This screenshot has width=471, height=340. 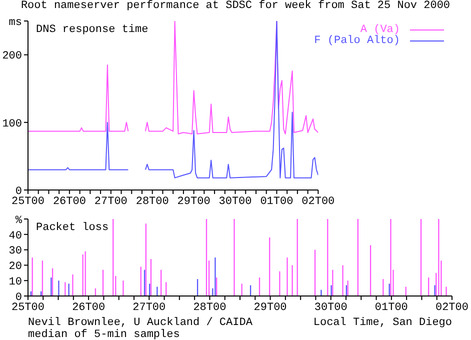 I want to click on y-tick-label: %, so click(x=18, y=220).